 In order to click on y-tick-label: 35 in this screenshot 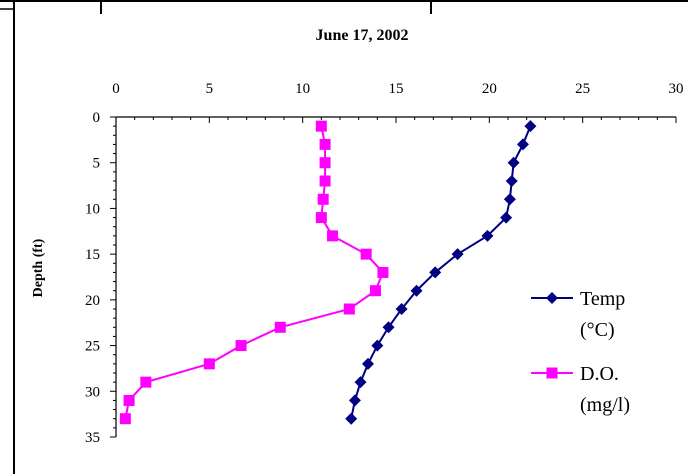, I will do `click(92, 438)`.